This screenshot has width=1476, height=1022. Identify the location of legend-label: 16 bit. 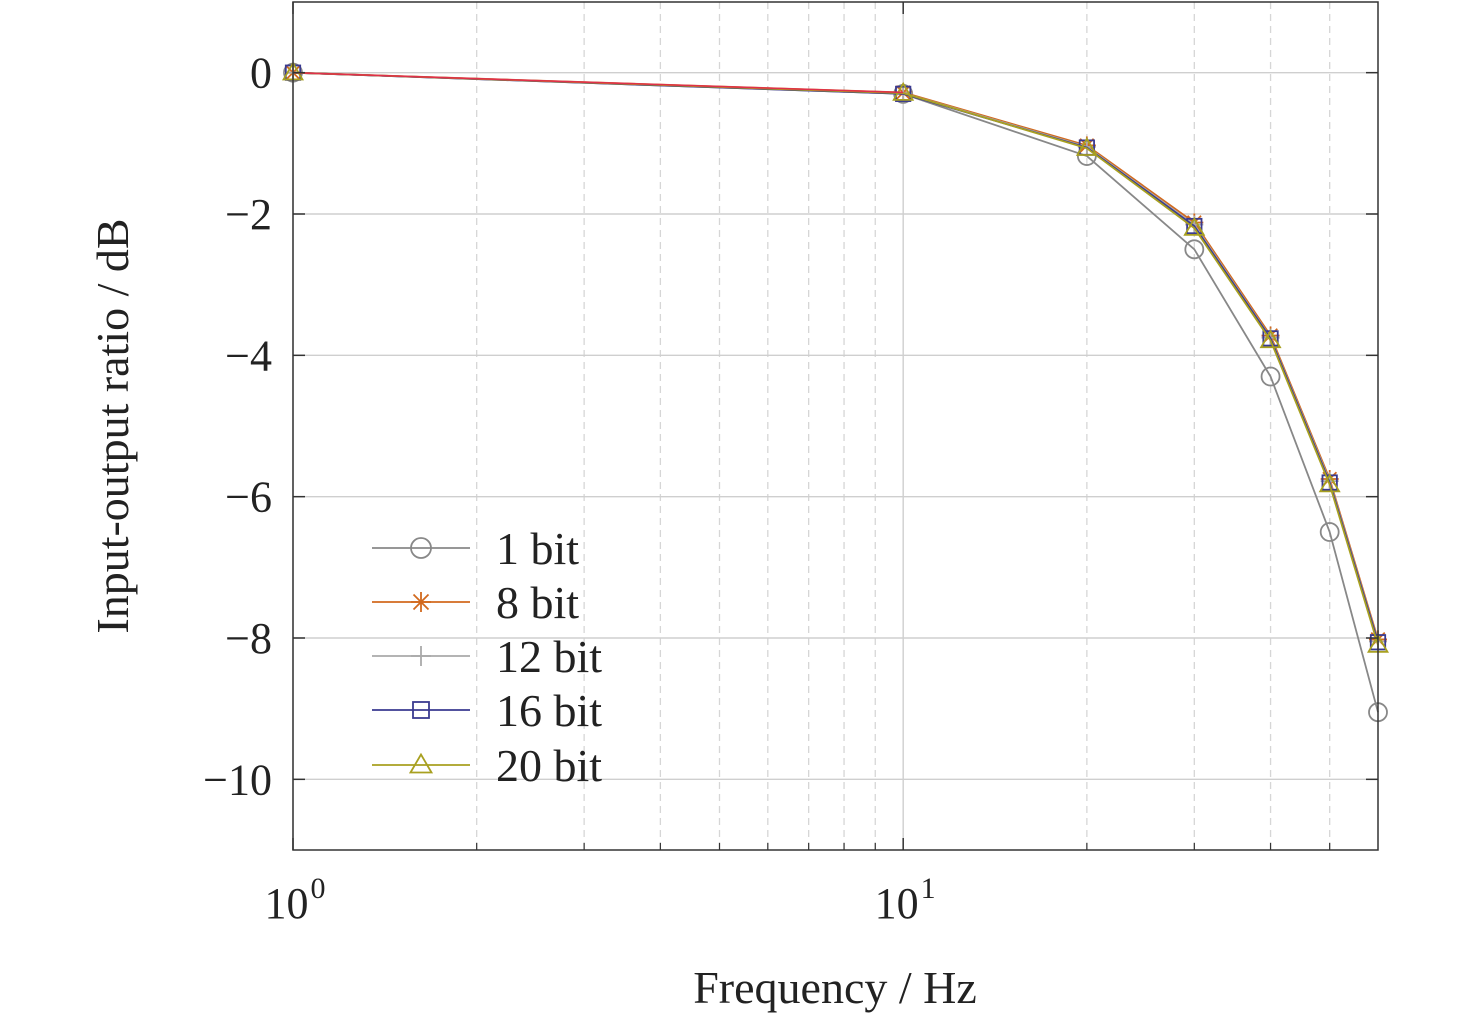
(549, 710).